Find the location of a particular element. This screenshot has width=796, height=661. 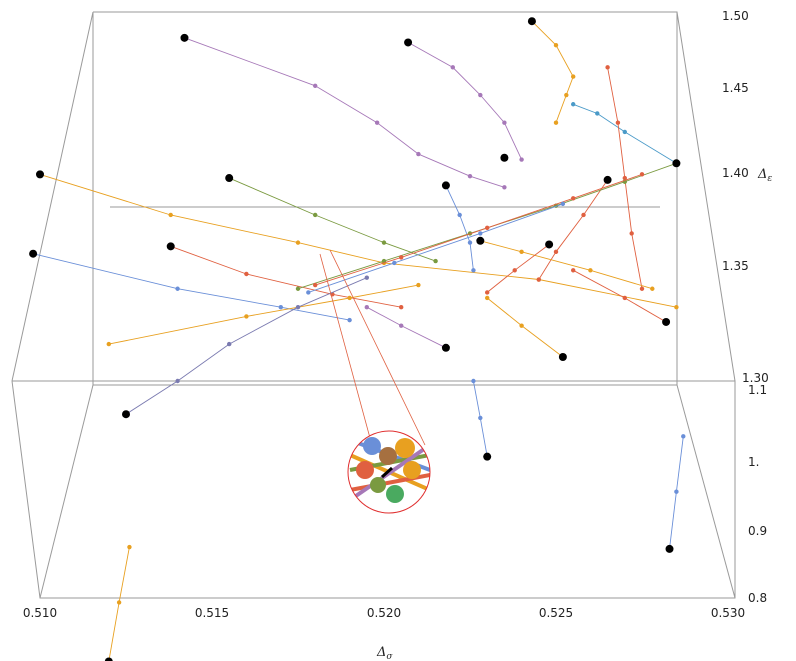

x-tick-label: 0.515 is located at coordinates (212, 613).